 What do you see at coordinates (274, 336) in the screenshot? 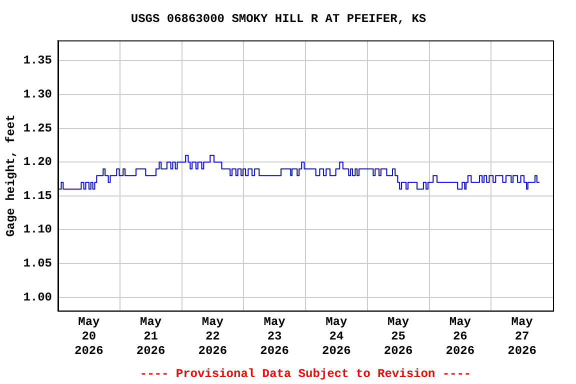
I see `x-tick-label: May 23 2026` at bounding box center [274, 336].